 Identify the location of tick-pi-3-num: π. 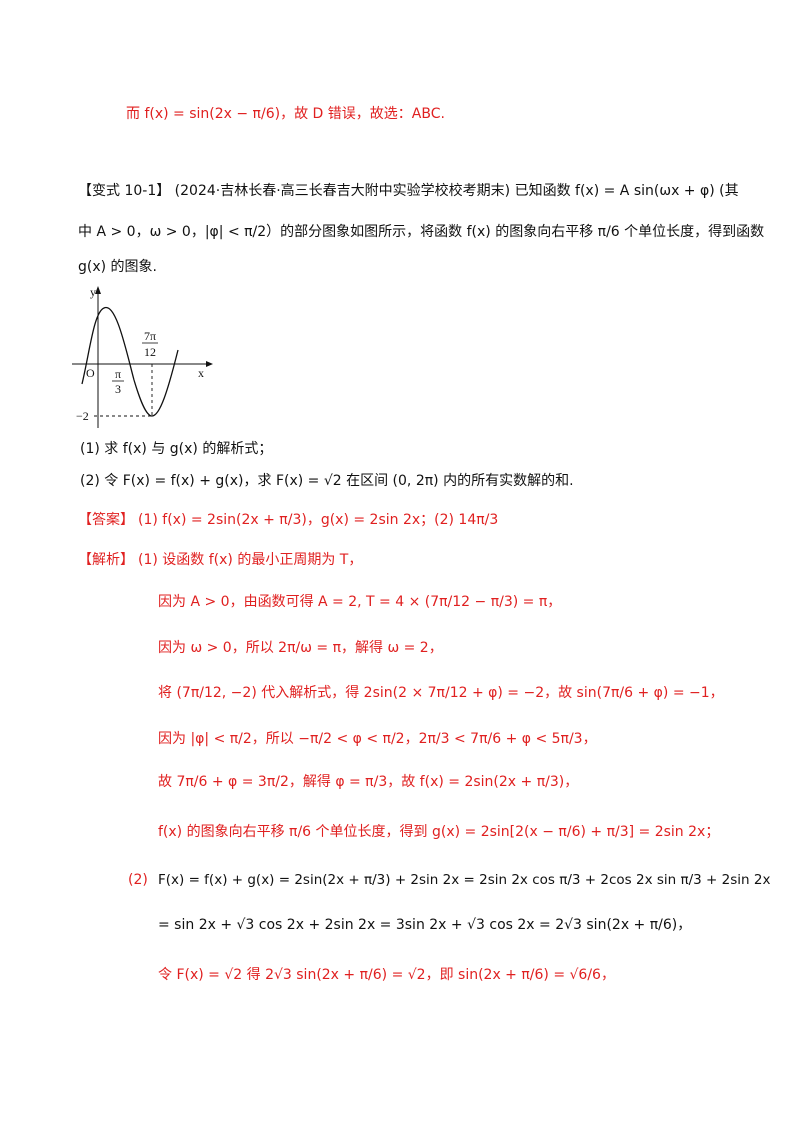
(118, 374).